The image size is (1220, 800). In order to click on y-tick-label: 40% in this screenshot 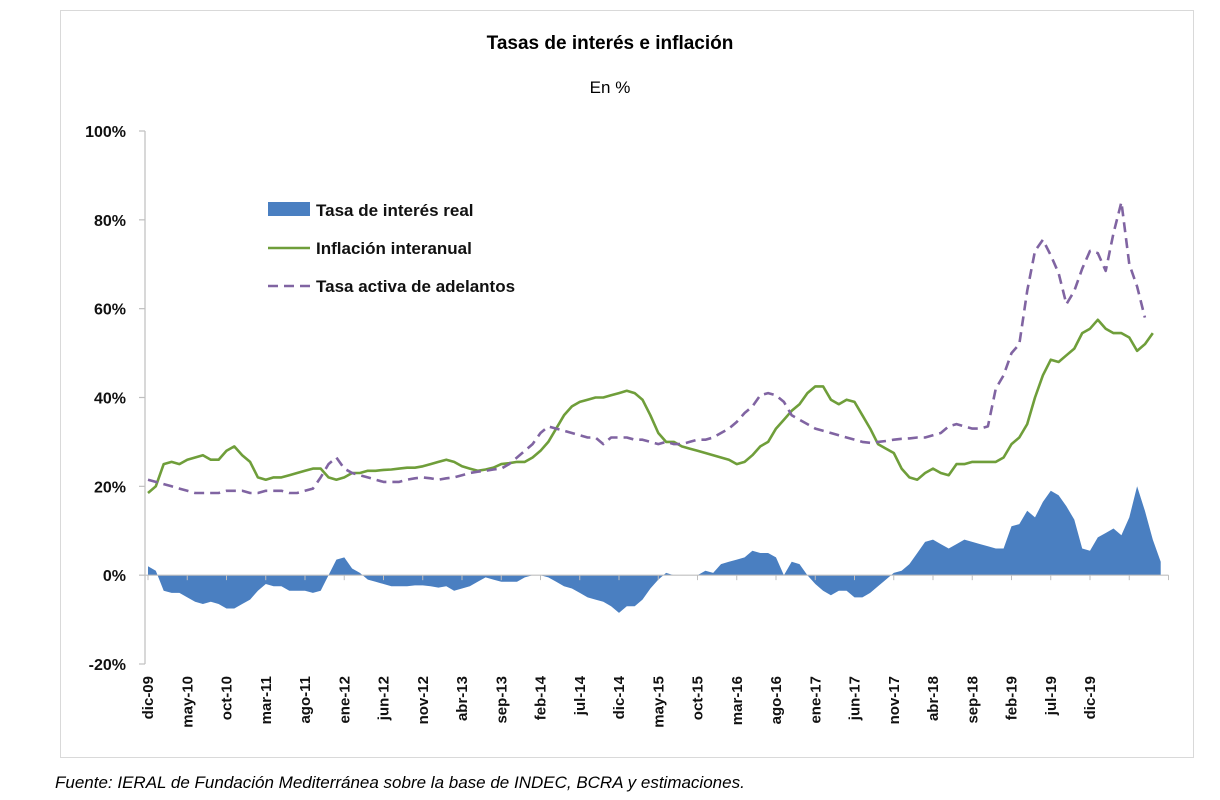, I will do `click(110, 399)`.